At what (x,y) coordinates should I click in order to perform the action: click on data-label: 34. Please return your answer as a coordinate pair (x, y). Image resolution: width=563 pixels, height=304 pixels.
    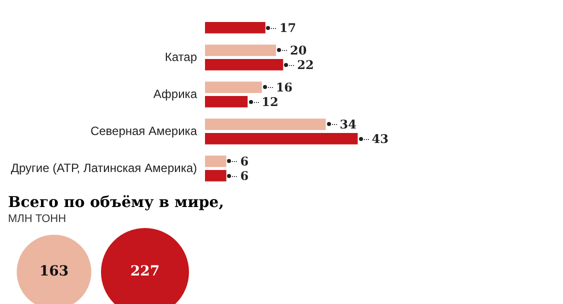
    Looking at the image, I should click on (348, 124).